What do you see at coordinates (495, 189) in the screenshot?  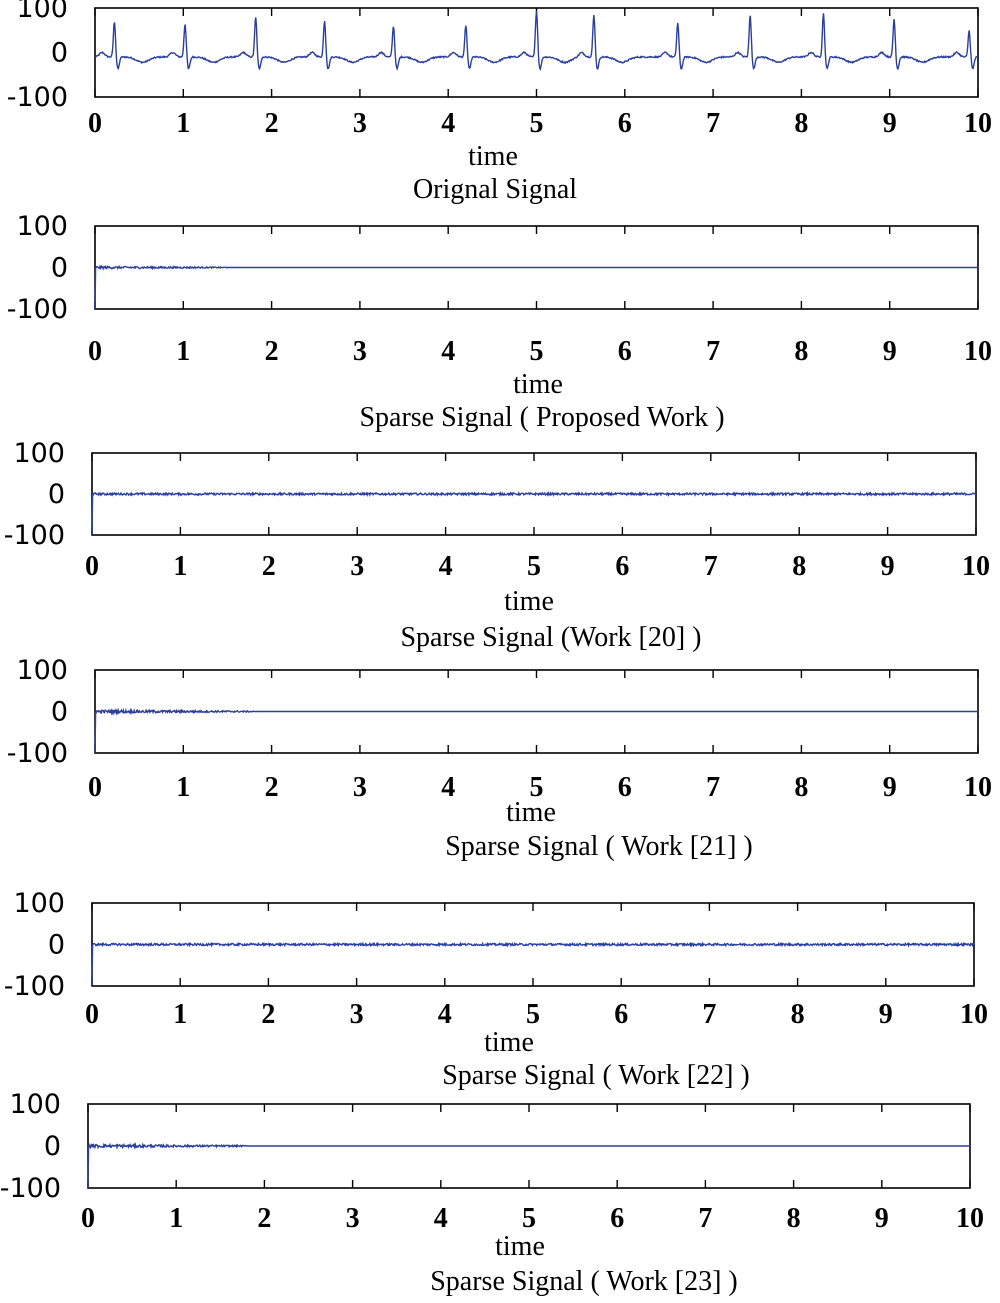 I see `panel-title: Orignal Signal` at bounding box center [495, 189].